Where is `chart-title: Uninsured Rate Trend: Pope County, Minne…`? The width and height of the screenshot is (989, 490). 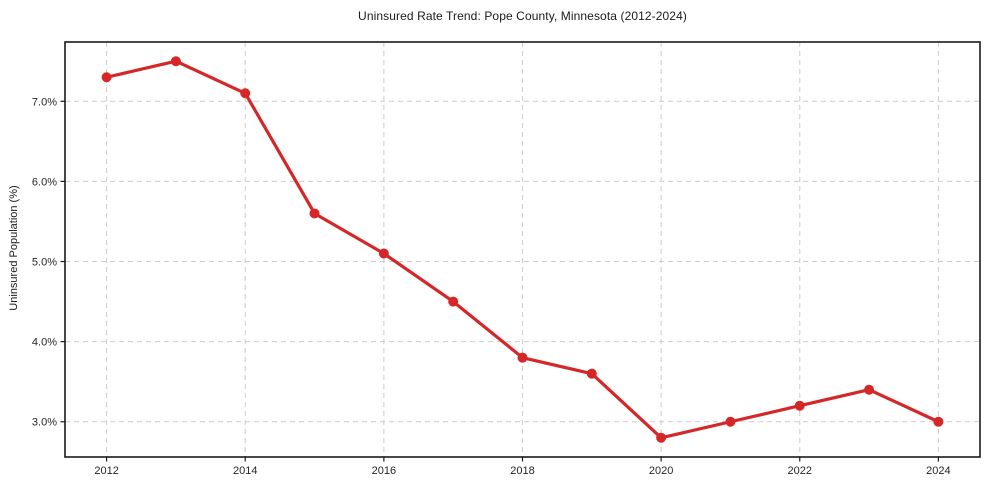
chart-title: Uninsured Rate Trend: Pope County, Minne… is located at coordinates (522, 16).